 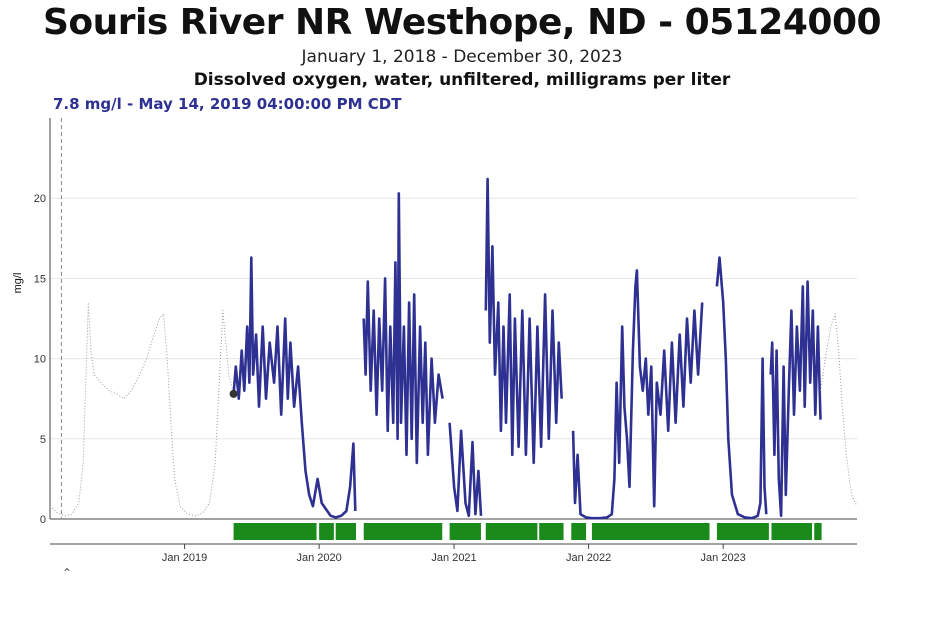 I want to click on chevron-up-icon: ⌃, so click(x=67, y=573).